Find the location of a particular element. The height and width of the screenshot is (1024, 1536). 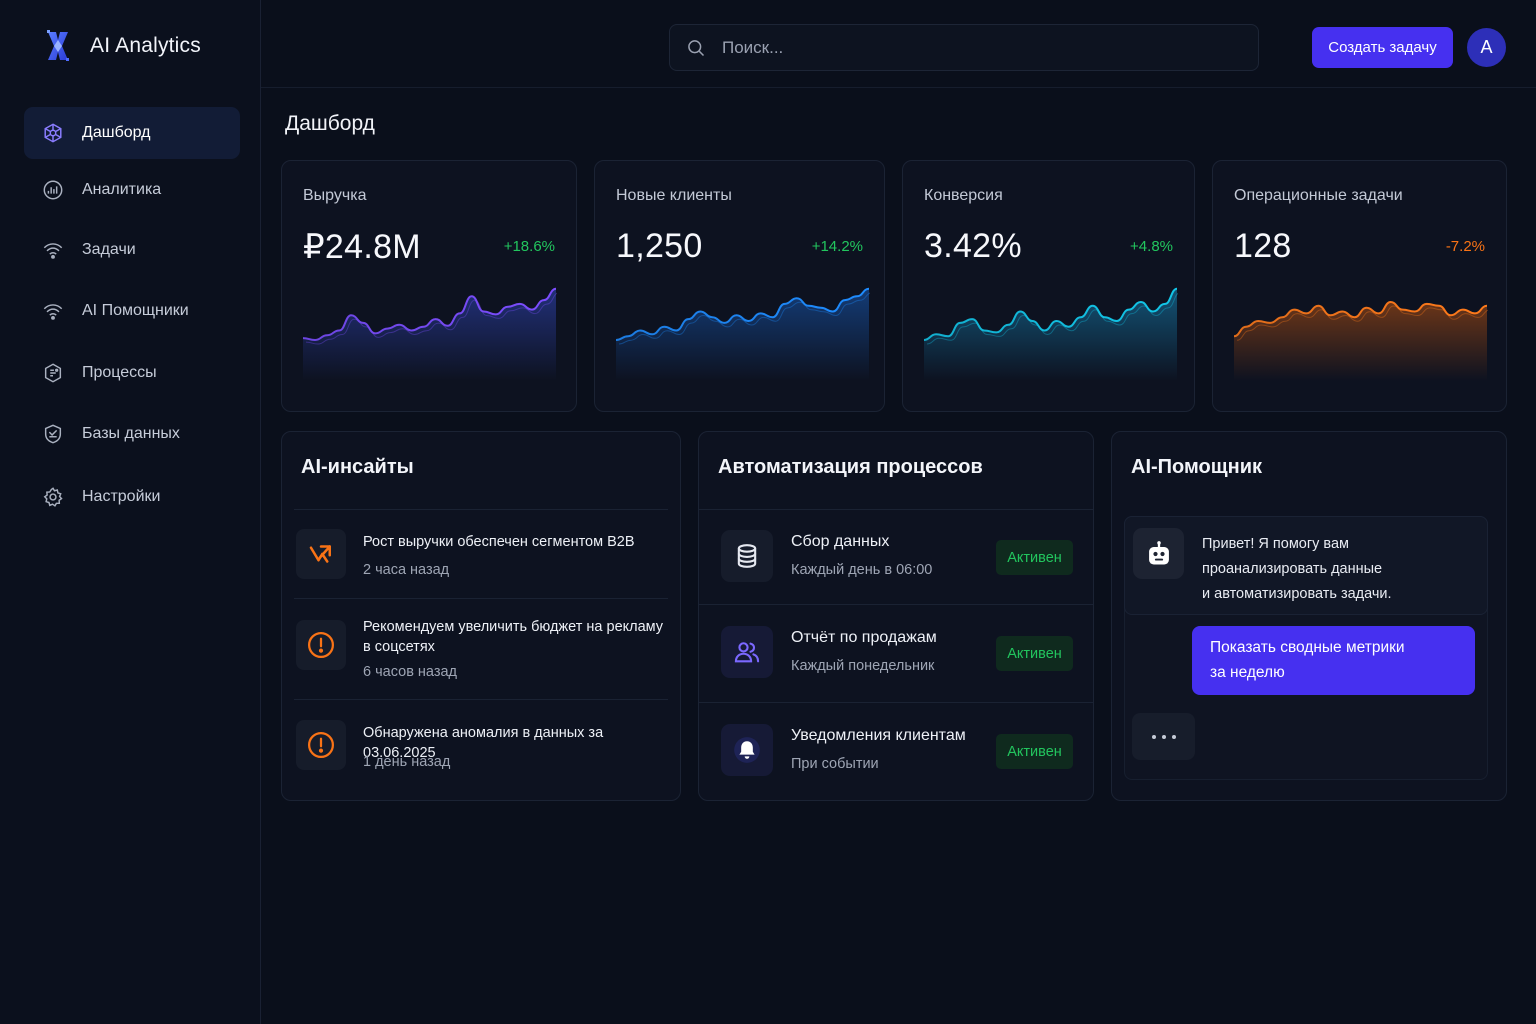

sidebar-item-label: Базы данных is located at coordinates (131, 433).